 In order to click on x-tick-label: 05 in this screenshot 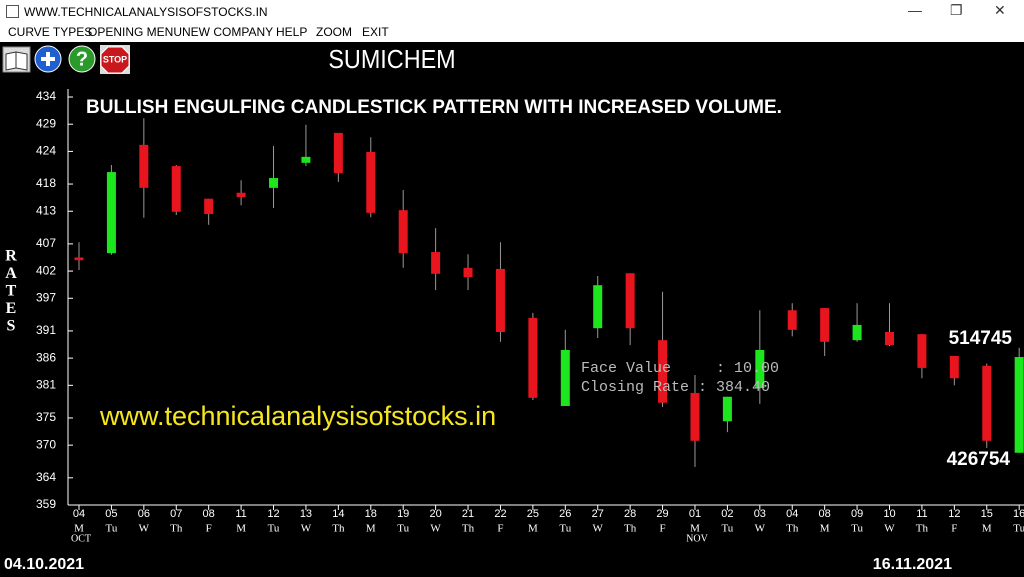, I will do `click(111, 514)`.